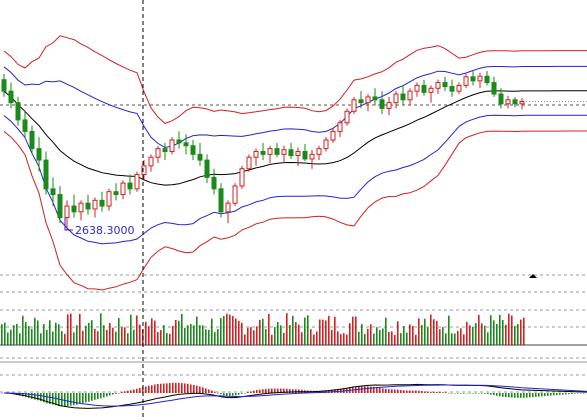 This screenshot has width=587, height=420. What do you see at coordinates (99, 227) in the screenshot?
I see `low-marker: 2638.3000` at bounding box center [99, 227].